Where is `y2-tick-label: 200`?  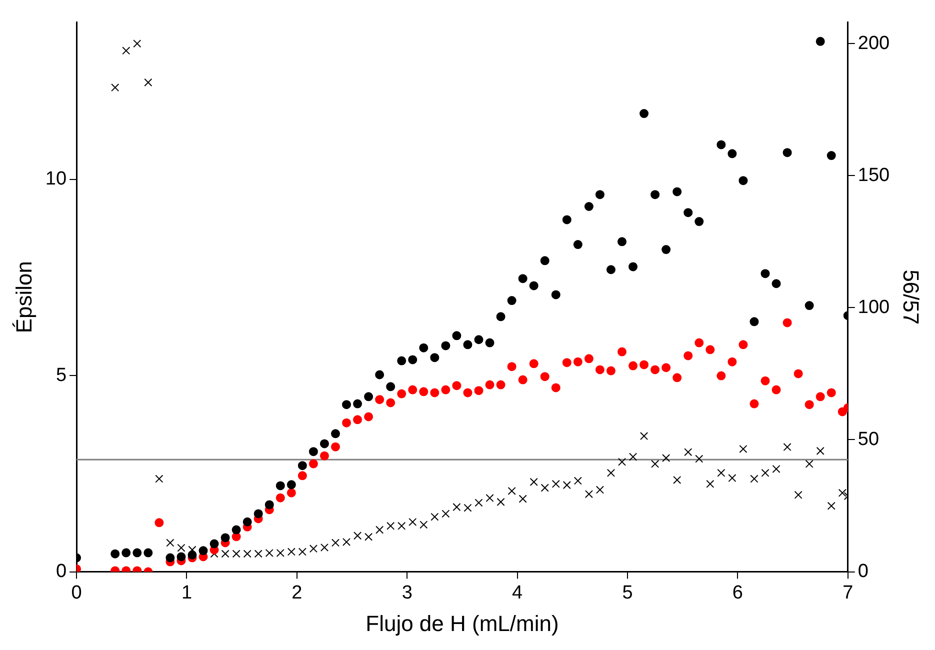
y2-tick-label: 200 is located at coordinates (874, 43).